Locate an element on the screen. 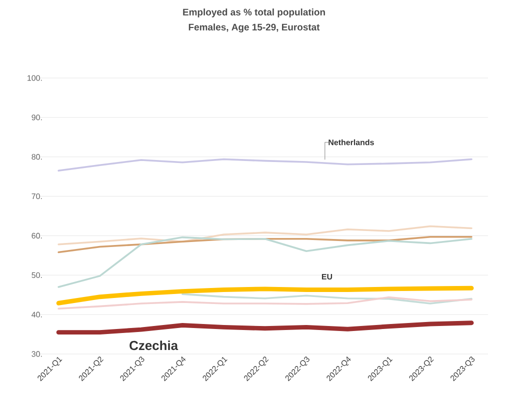  chart-title: Employed as % total population is located at coordinates (254, 13).